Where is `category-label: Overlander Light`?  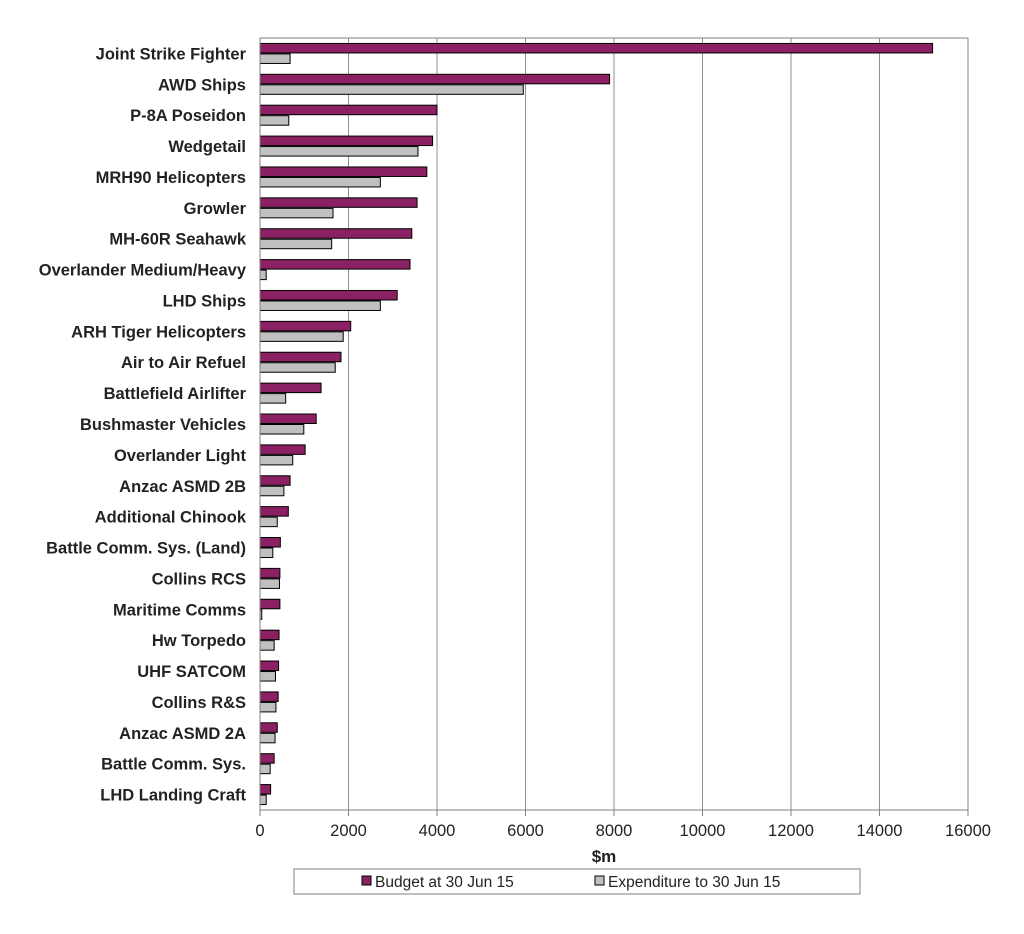
category-label: Overlander Light is located at coordinates (180, 456).